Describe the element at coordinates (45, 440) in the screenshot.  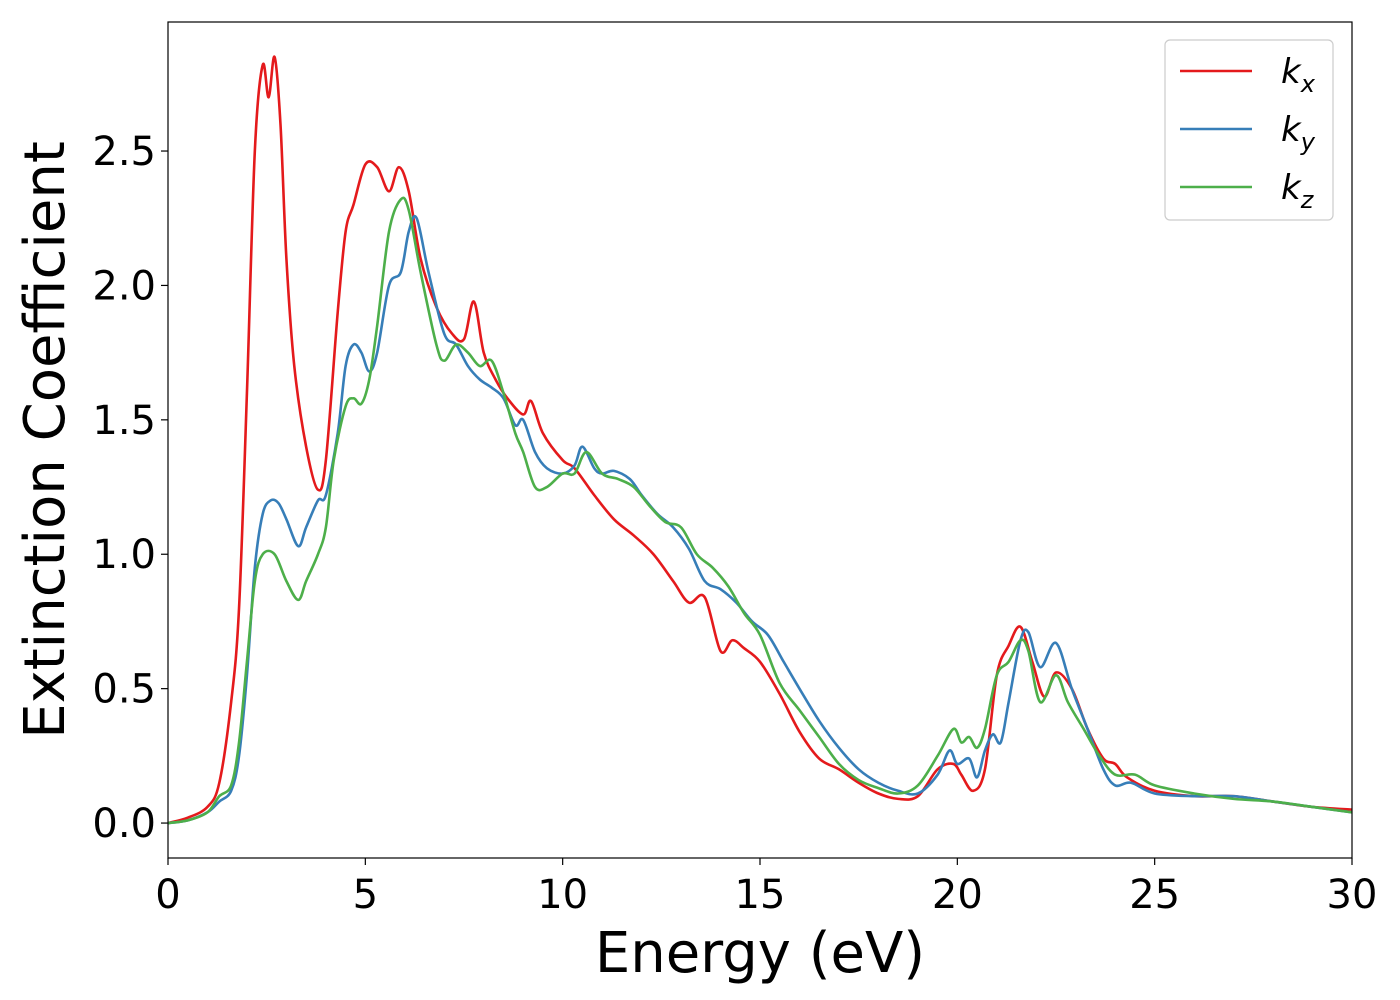
I see `y-axis-title: Extinction Coefficient` at that location.